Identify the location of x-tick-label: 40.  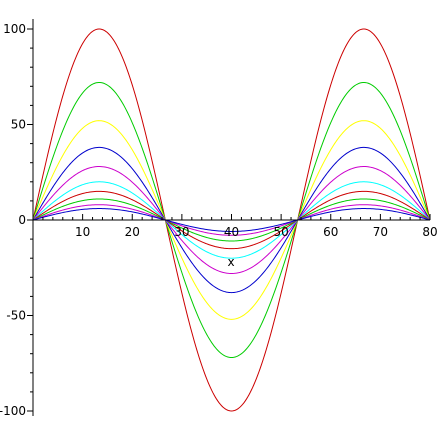
(231, 232).